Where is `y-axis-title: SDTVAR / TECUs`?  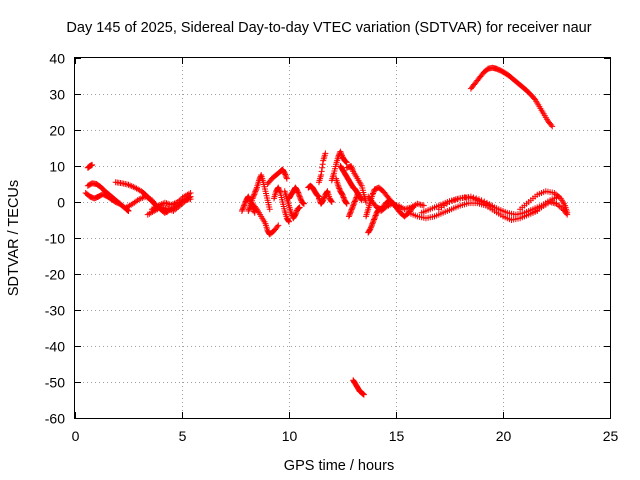 y-axis-title: SDTVAR / TECUs is located at coordinates (14, 238).